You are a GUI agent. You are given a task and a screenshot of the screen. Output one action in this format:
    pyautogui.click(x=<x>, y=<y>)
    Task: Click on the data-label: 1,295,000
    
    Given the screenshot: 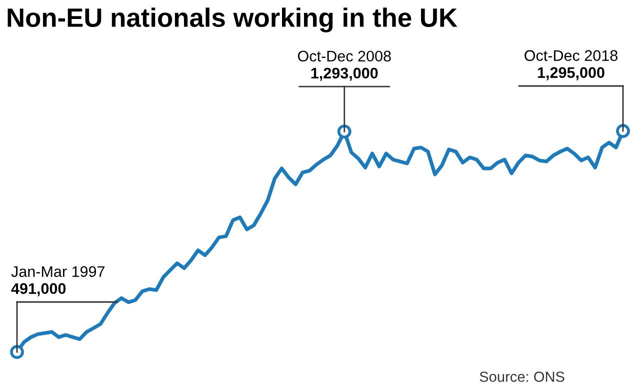 What is the action you would take?
    pyautogui.click(x=571, y=73)
    